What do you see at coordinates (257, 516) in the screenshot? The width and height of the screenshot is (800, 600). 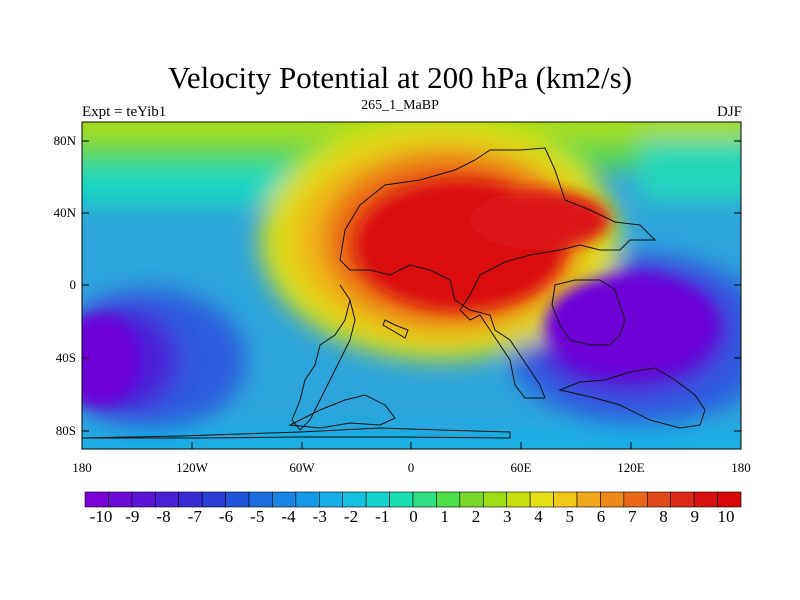 I see `colorbar-tick-label: -5` at bounding box center [257, 516].